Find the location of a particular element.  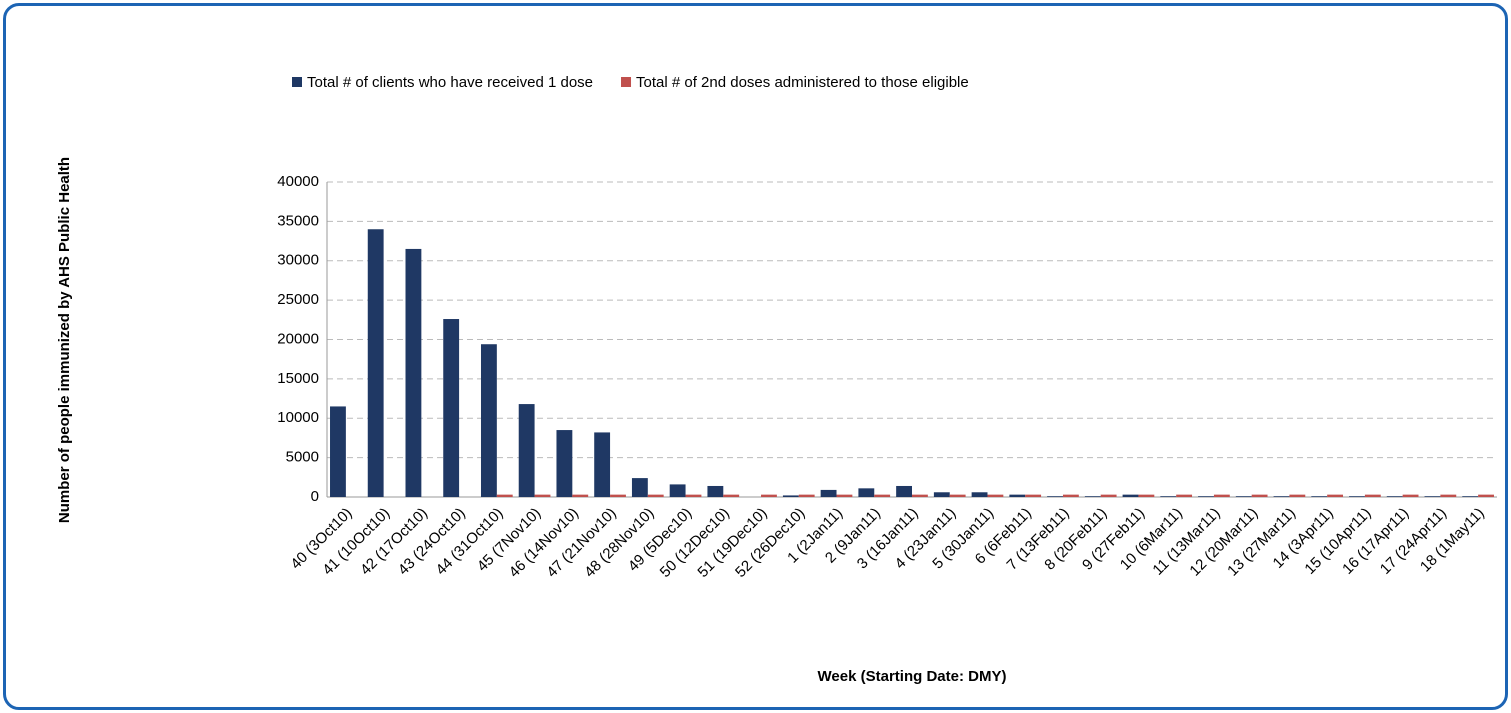

y-tick-label: 35000 is located at coordinates (298, 220).